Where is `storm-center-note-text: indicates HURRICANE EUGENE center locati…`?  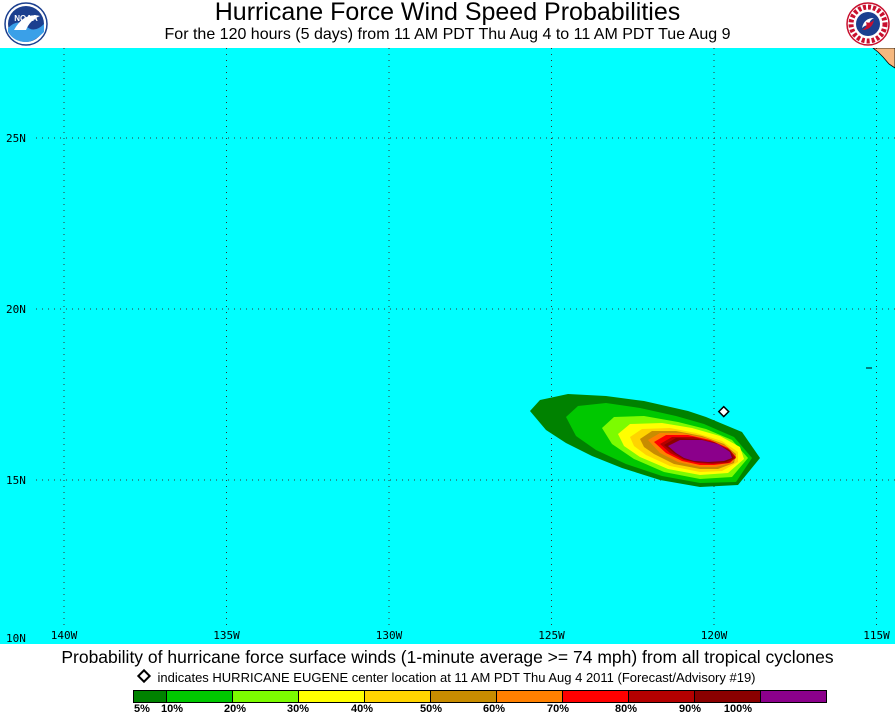
storm-center-note-text: indicates HURRICANE EUGENE center locati… is located at coordinates (456, 677).